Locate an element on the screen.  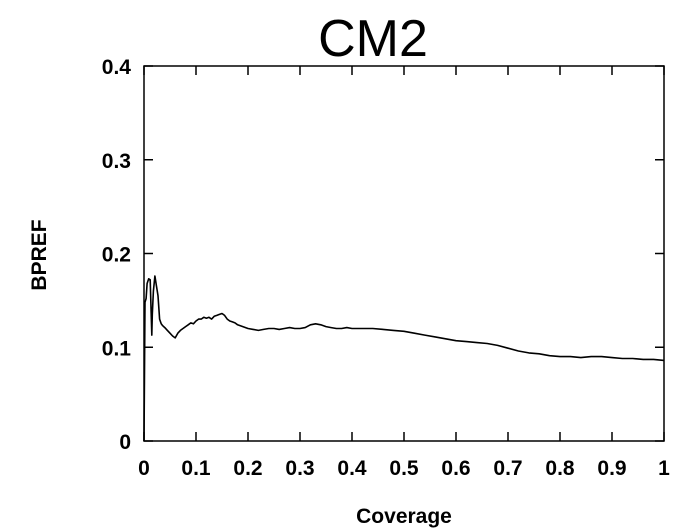
x-tick-label: 0.4 is located at coordinates (352, 468).